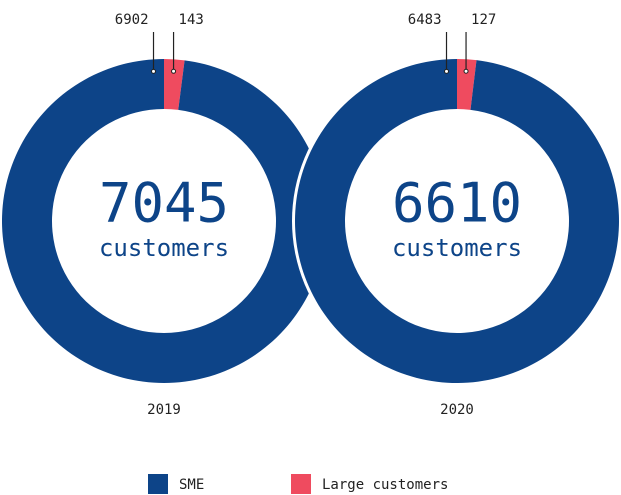 The width and height of the screenshot is (621, 495). I want to click on value-label: 6483, so click(425, 20).